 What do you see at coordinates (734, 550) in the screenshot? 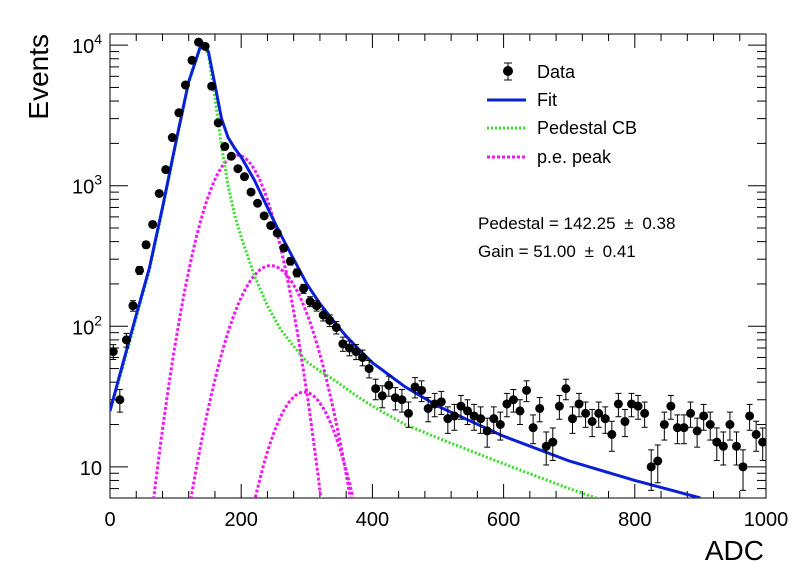
I see `x-axis-label: ADC` at bounding box center [734, 550].